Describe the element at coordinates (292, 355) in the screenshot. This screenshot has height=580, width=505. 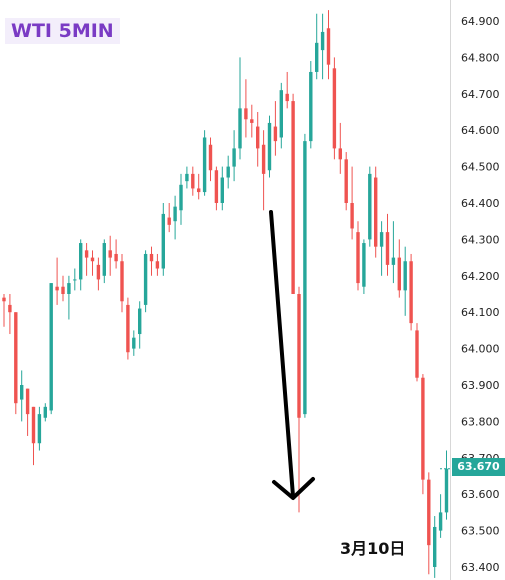
I see `down-arrow-annotation` at that location.